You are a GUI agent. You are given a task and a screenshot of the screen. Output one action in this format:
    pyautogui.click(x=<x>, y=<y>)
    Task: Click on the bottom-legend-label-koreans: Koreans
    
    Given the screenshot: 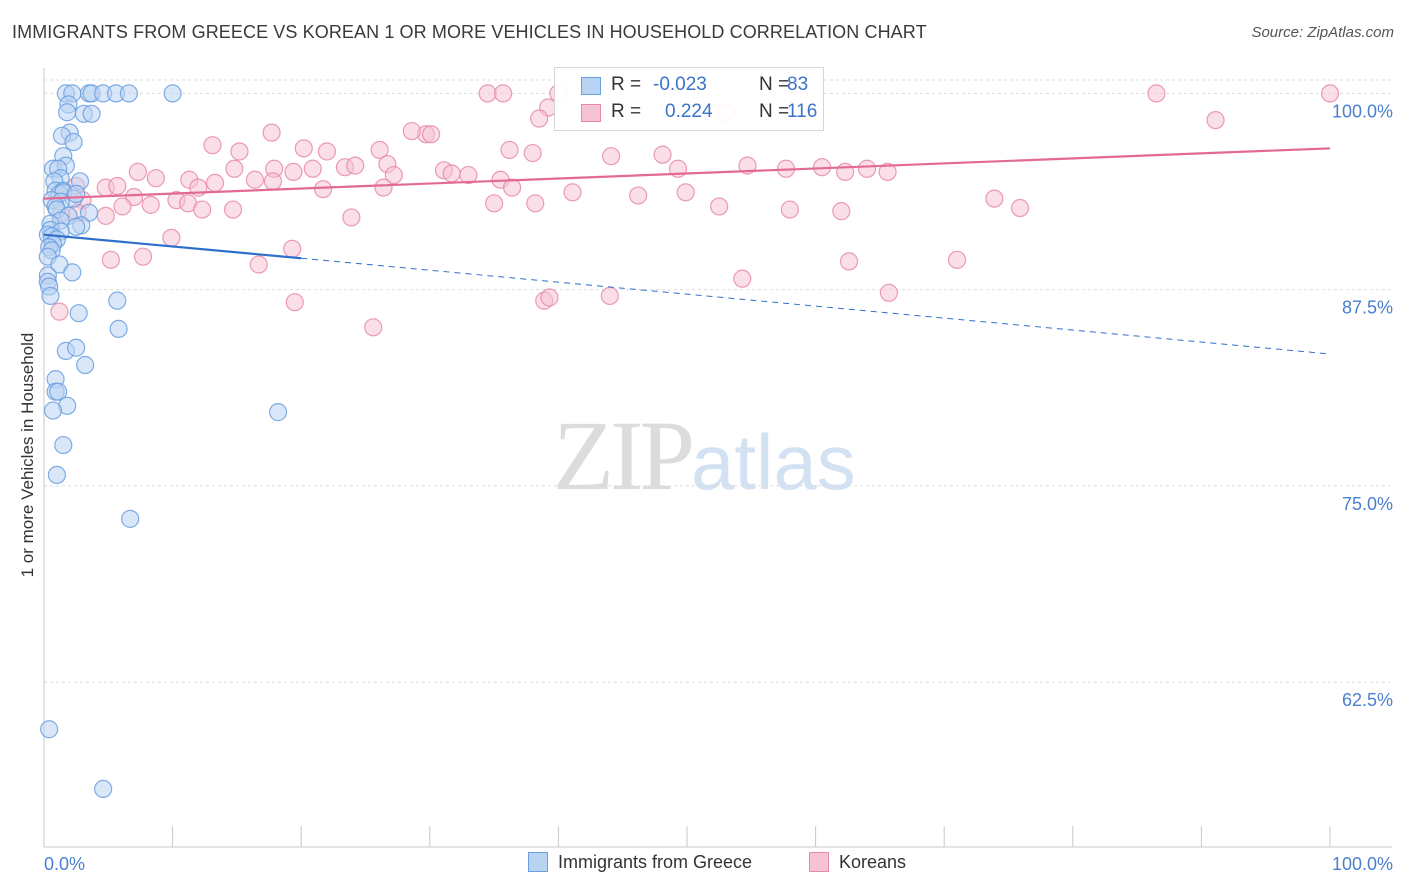 What is the action you would take?
    pyautogui.click(x=873, y=862)
    